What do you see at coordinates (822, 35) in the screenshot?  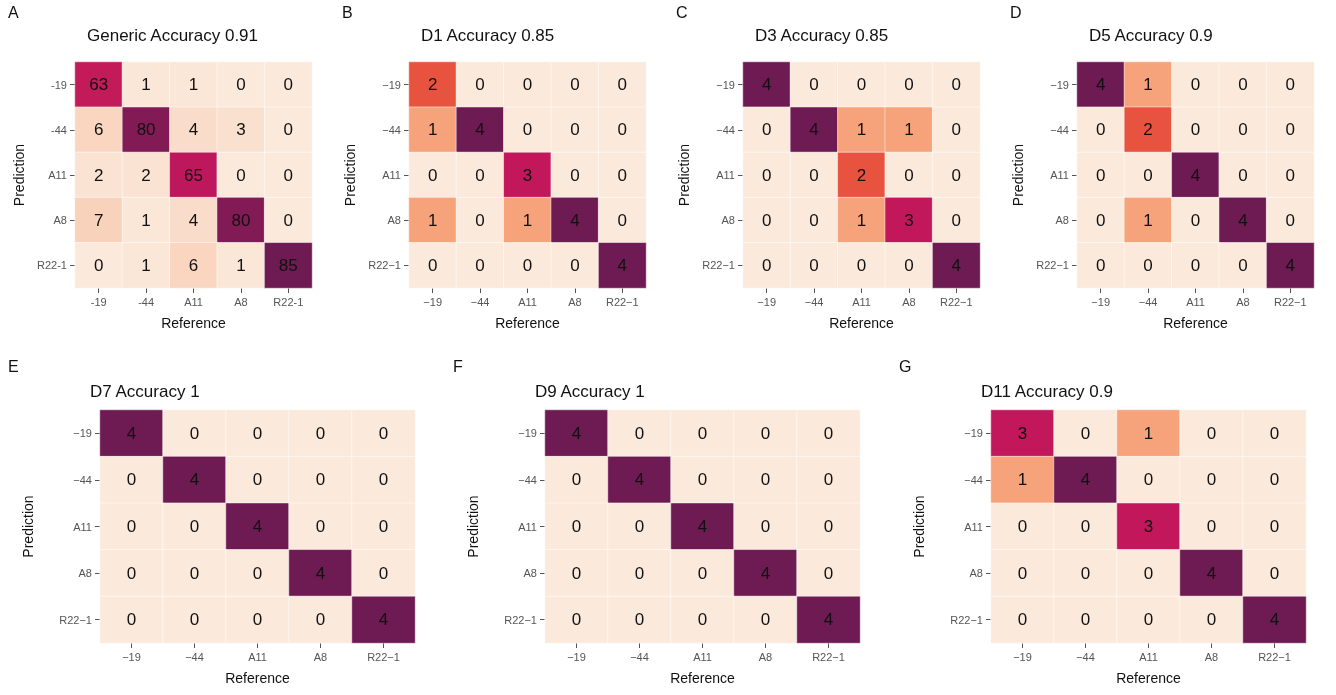 I see `chart-title: D3 Accuracy 0.85` at bounding box center [822, 35].